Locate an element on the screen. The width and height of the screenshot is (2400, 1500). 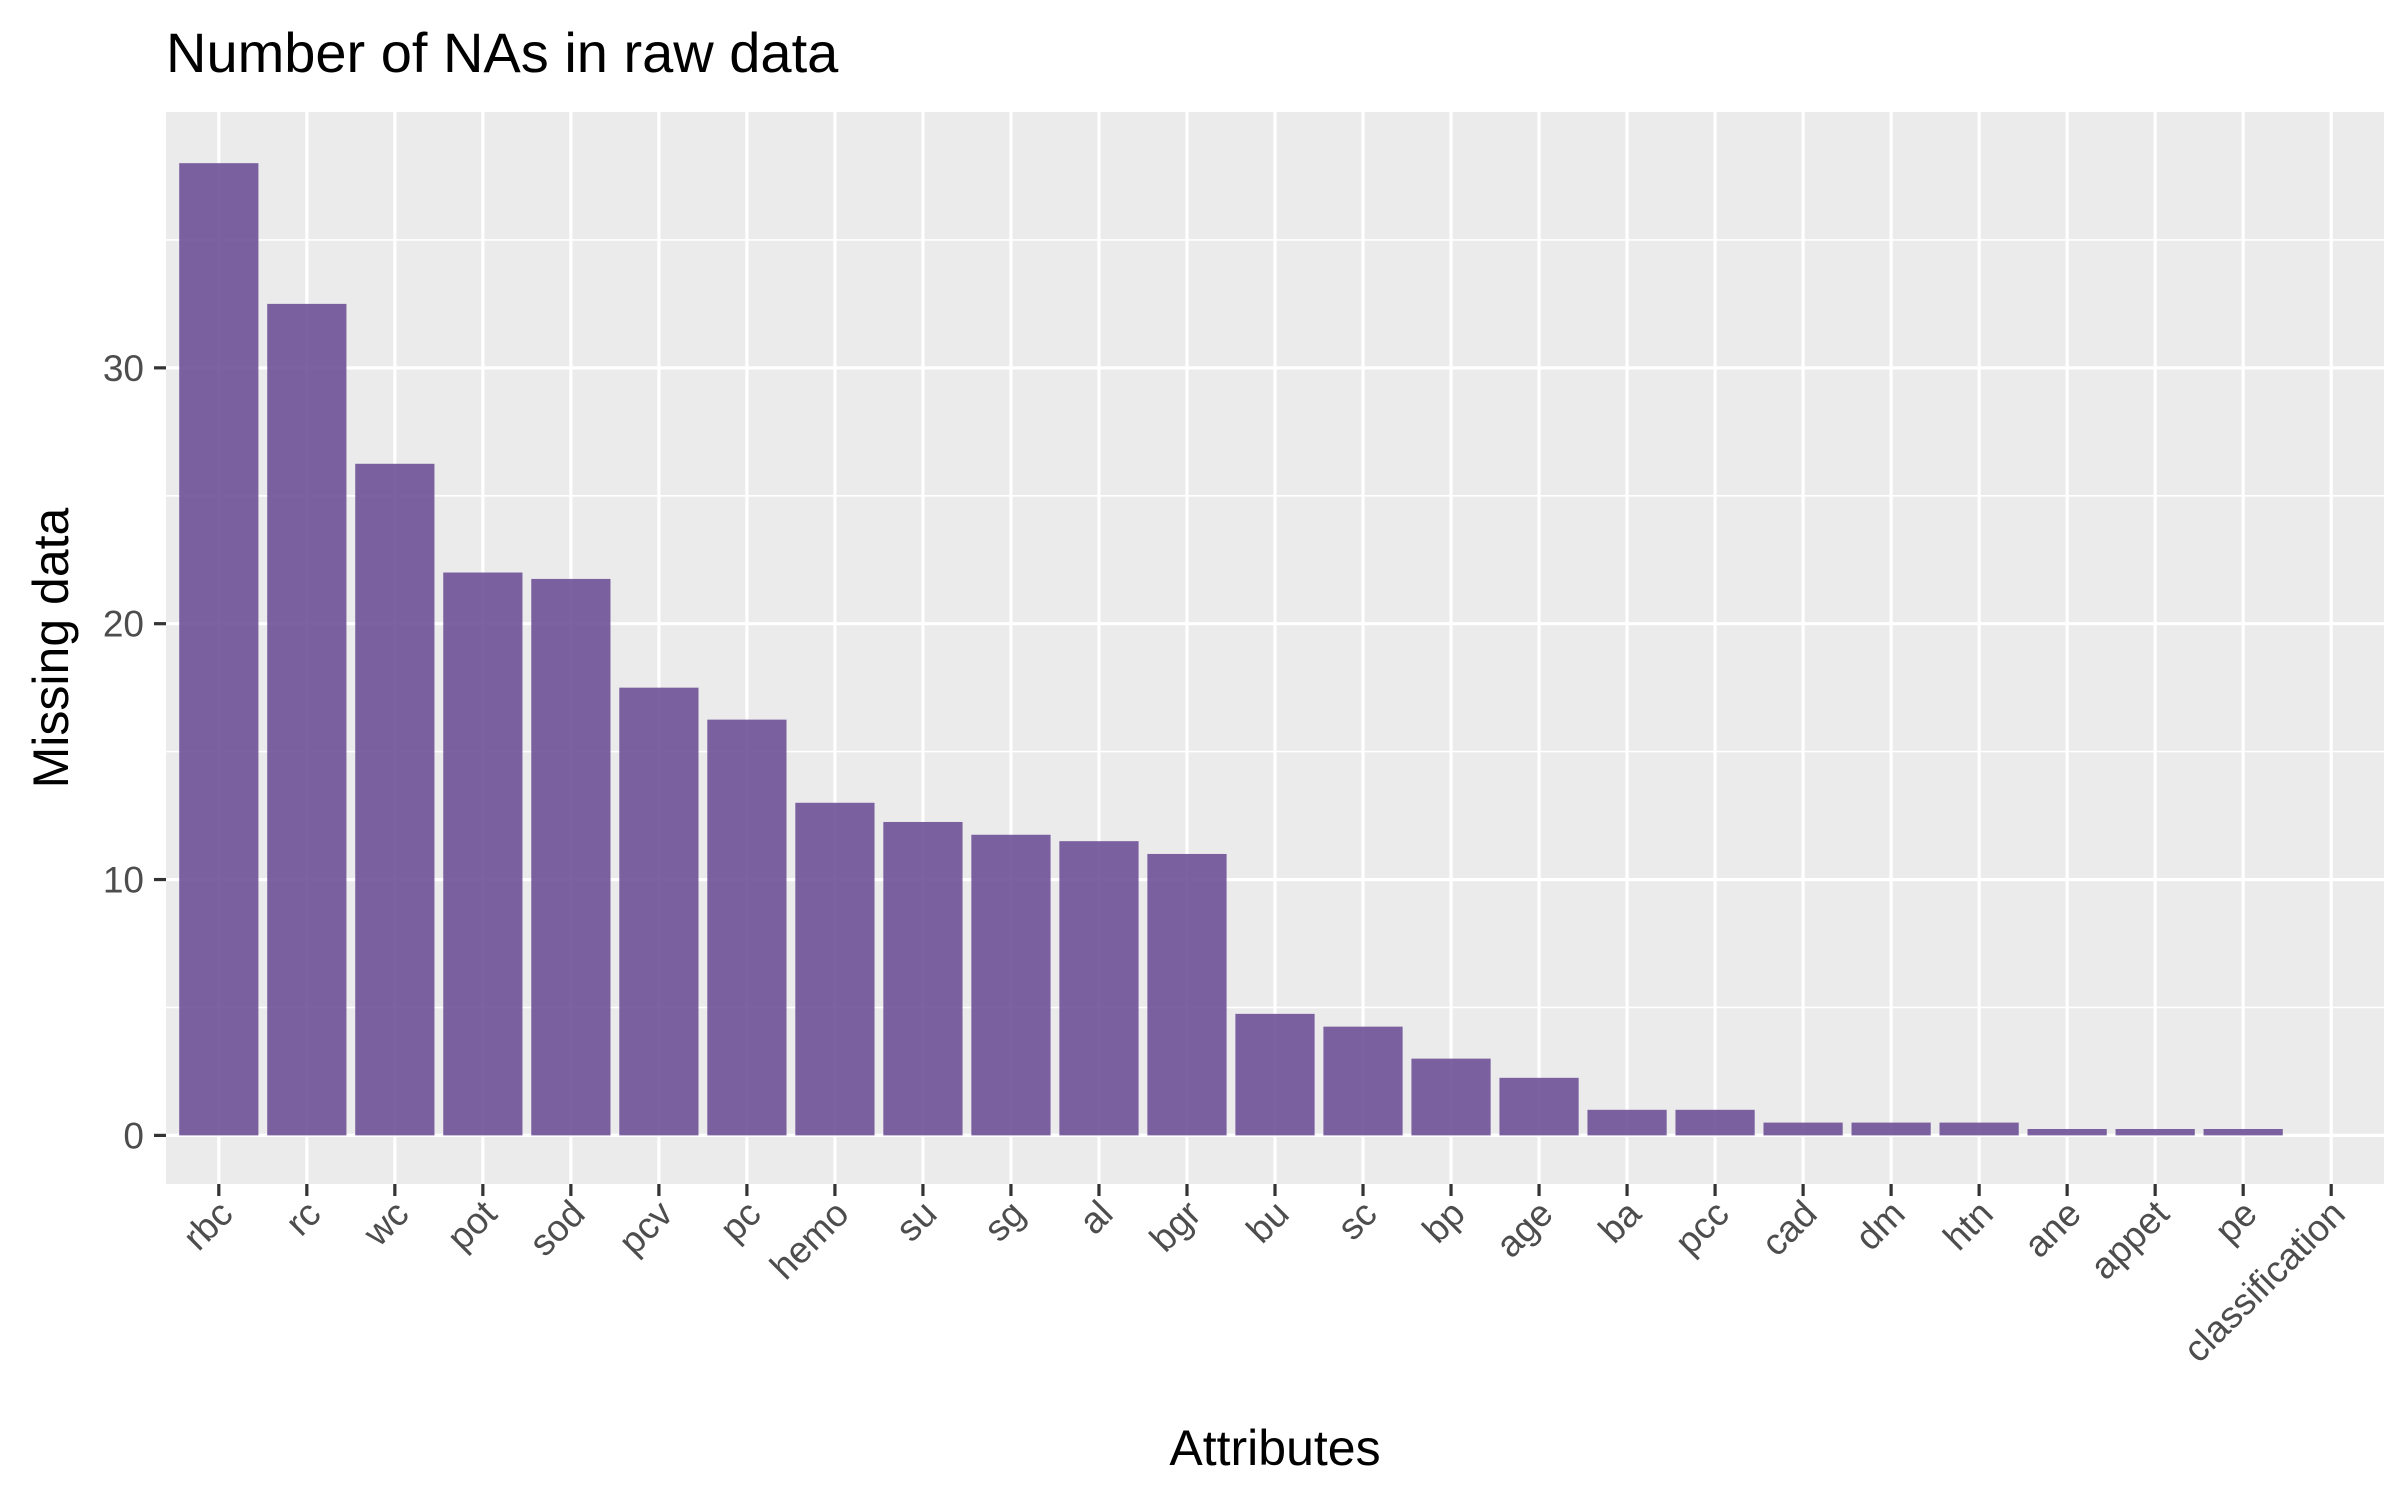
bar-age is located at coordinates (1539, 1106).